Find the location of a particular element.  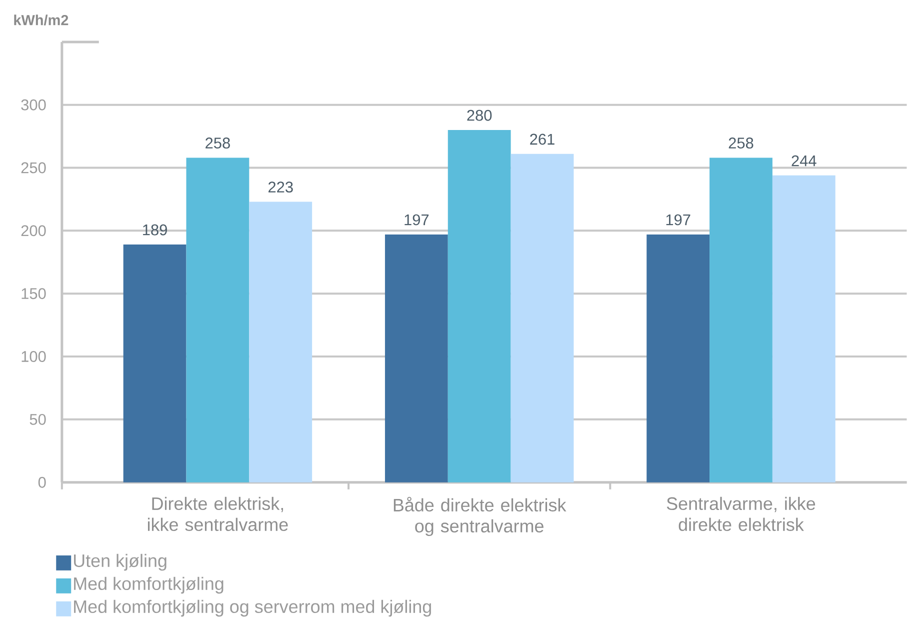

legend-label: Med komfortkjøling is located at coordinates (149, 585).